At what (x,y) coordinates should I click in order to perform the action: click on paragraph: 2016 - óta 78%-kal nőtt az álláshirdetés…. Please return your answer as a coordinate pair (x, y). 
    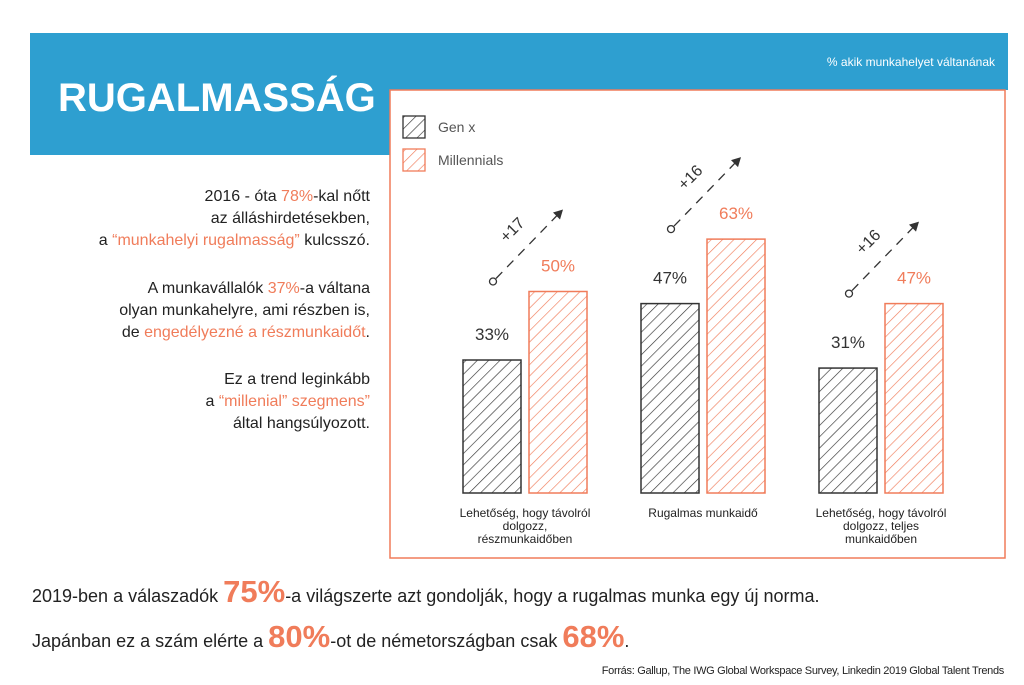
    Looking at the image, I should click on (234, 219).